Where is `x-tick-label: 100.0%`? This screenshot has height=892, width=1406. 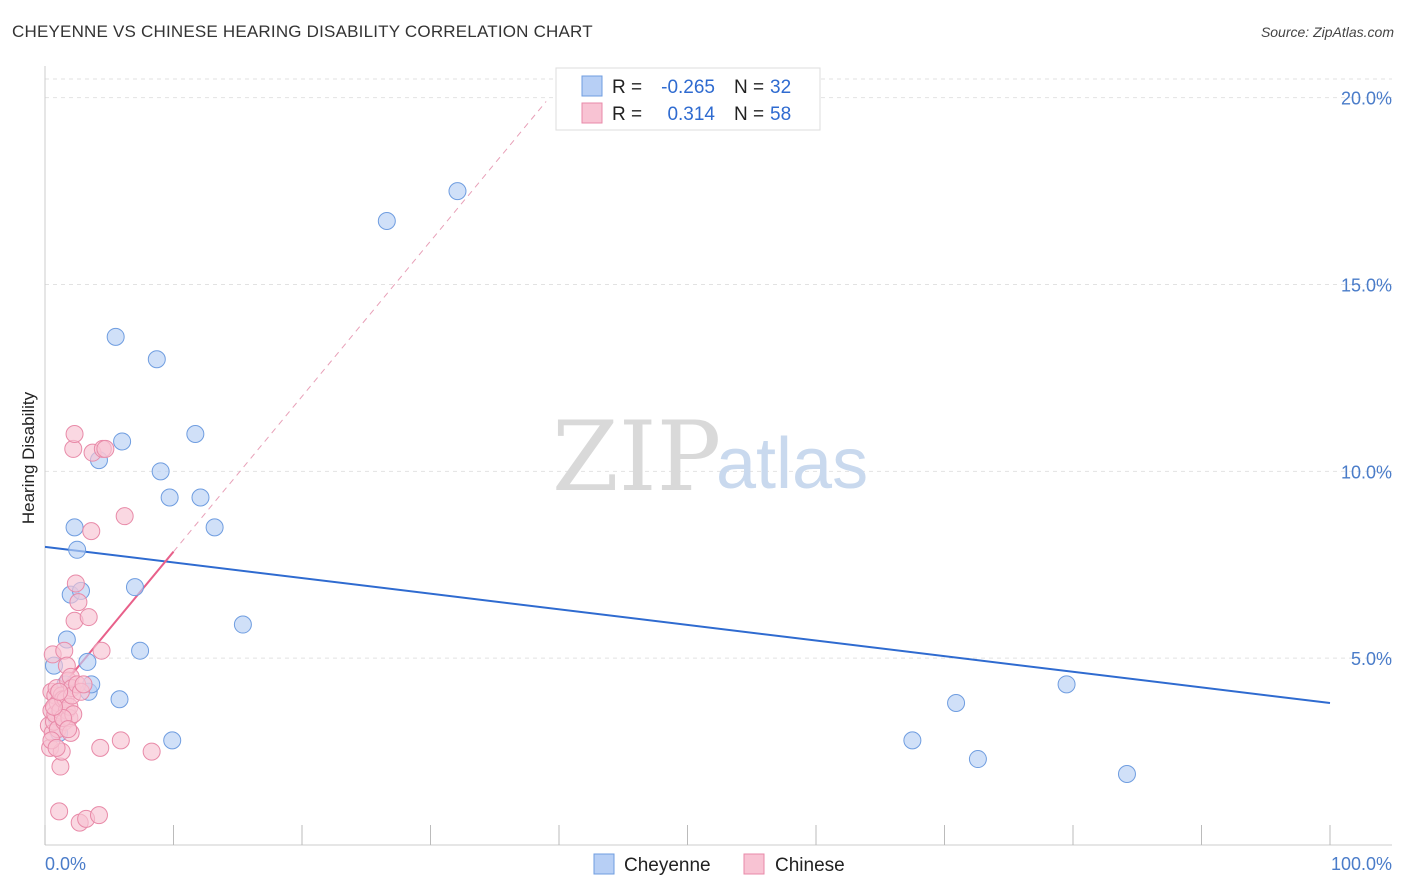
x-tick-label: 100.0% is located at coordinates (1361, 864).